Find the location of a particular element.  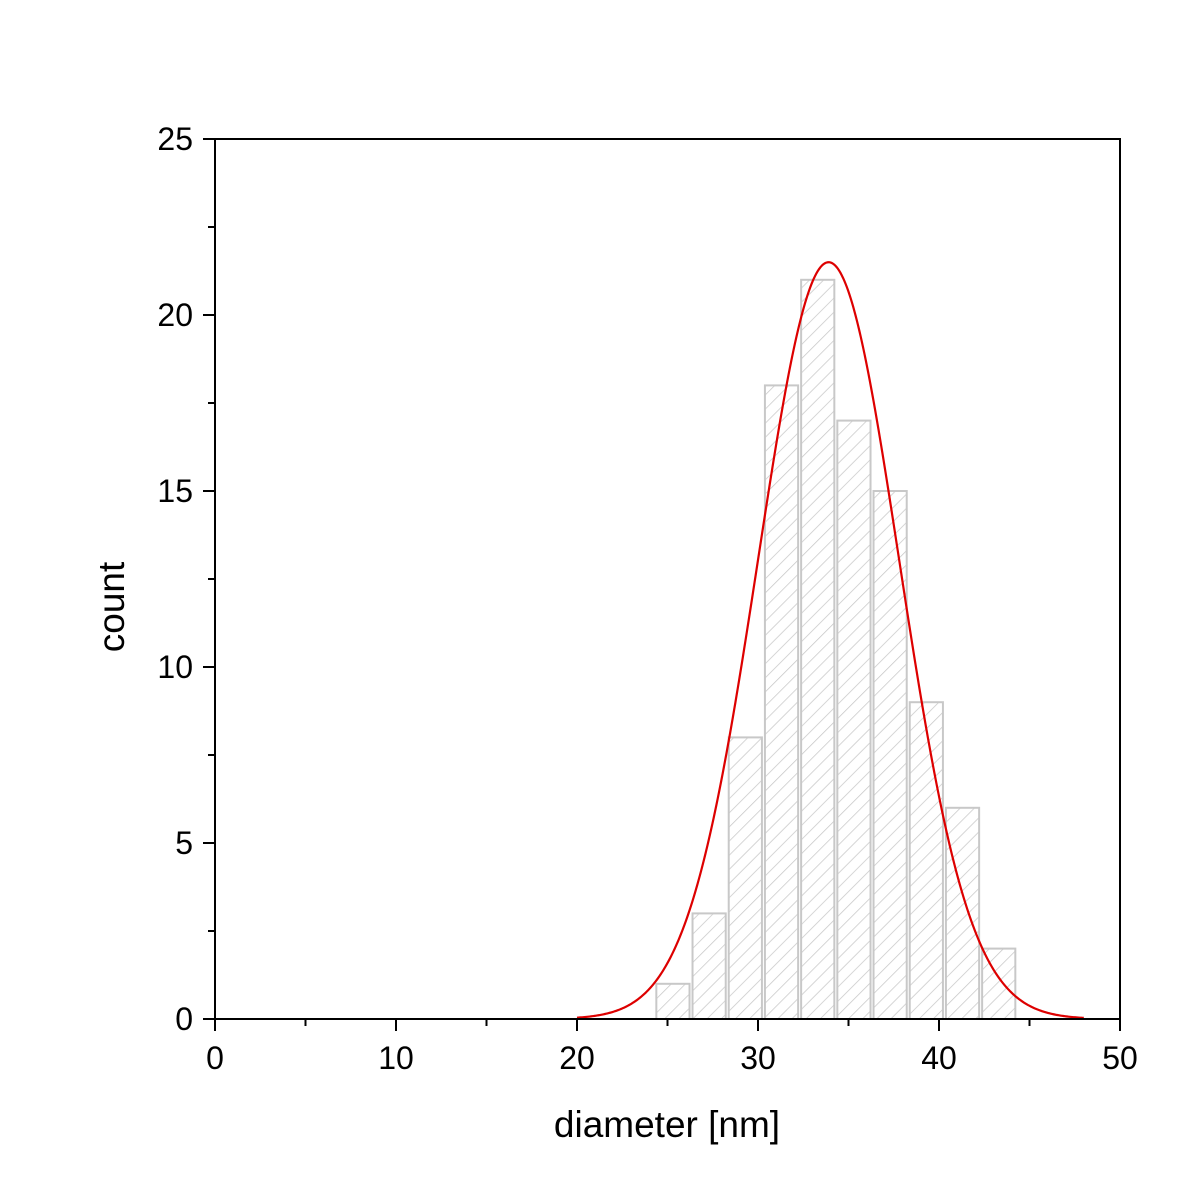

x-axis-title: diameter [nm] is located at coordinates (667, 1124).